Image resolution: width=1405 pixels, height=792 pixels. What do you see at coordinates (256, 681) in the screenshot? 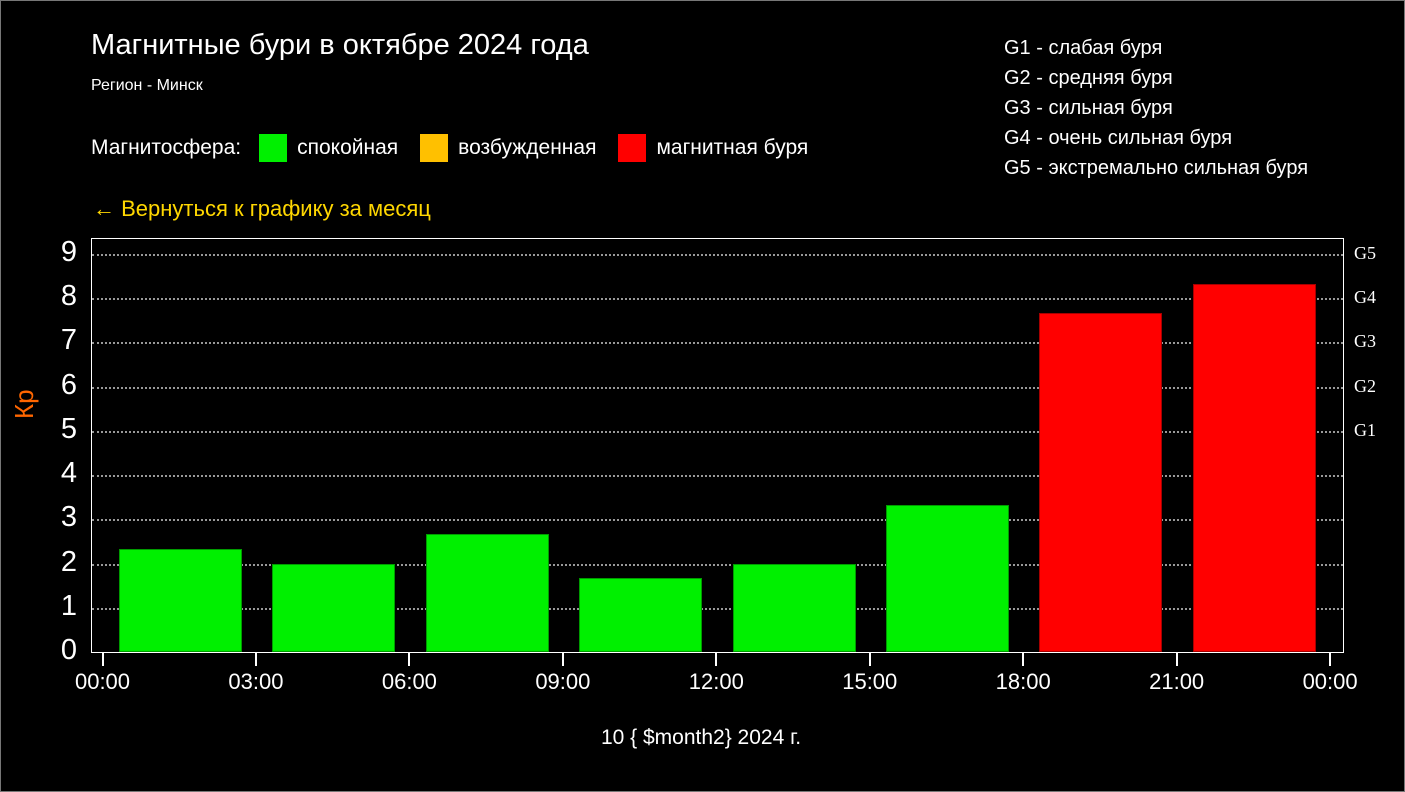
I see `x-tick-label-03:00: 03:00` at bounding box center [256, 681].